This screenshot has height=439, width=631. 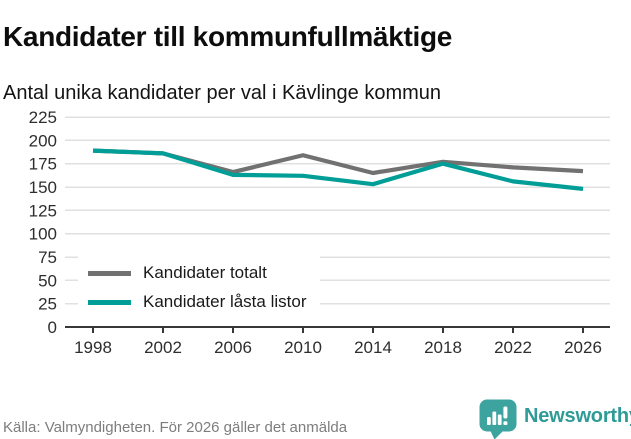 What do you see at coordinates (228, 36) in the screenshot?
I see `chart-title: Kandidater till kommunfullmäktige` at bounding box center [228, 36].